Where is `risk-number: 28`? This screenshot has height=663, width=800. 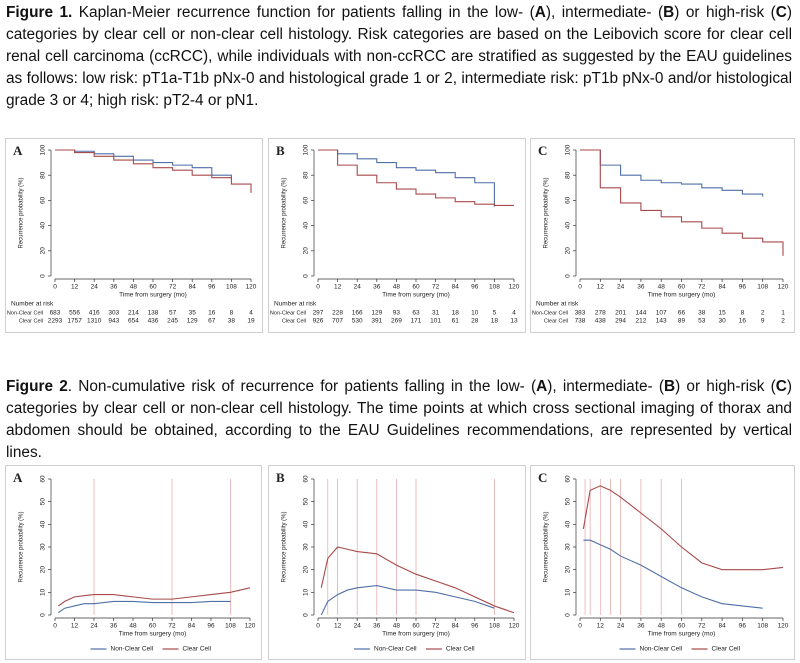
risk-number: 28 is located at coordinates (475, 321).